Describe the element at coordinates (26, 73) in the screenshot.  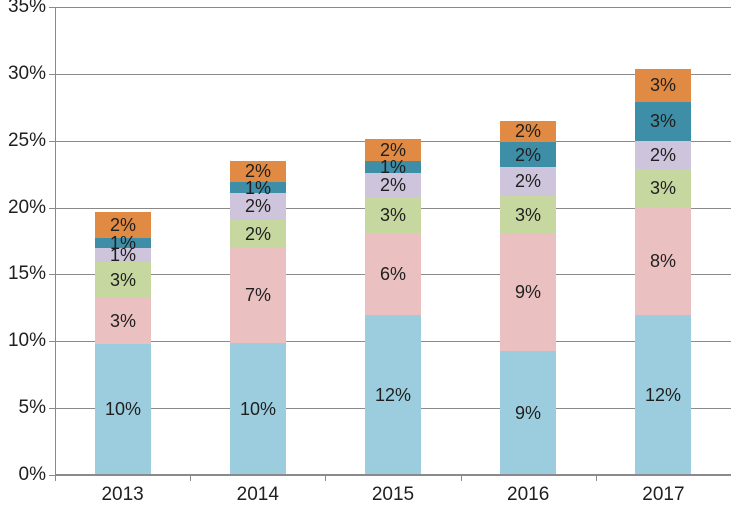
I see `y-axis-tick-label: 30%` at that location.